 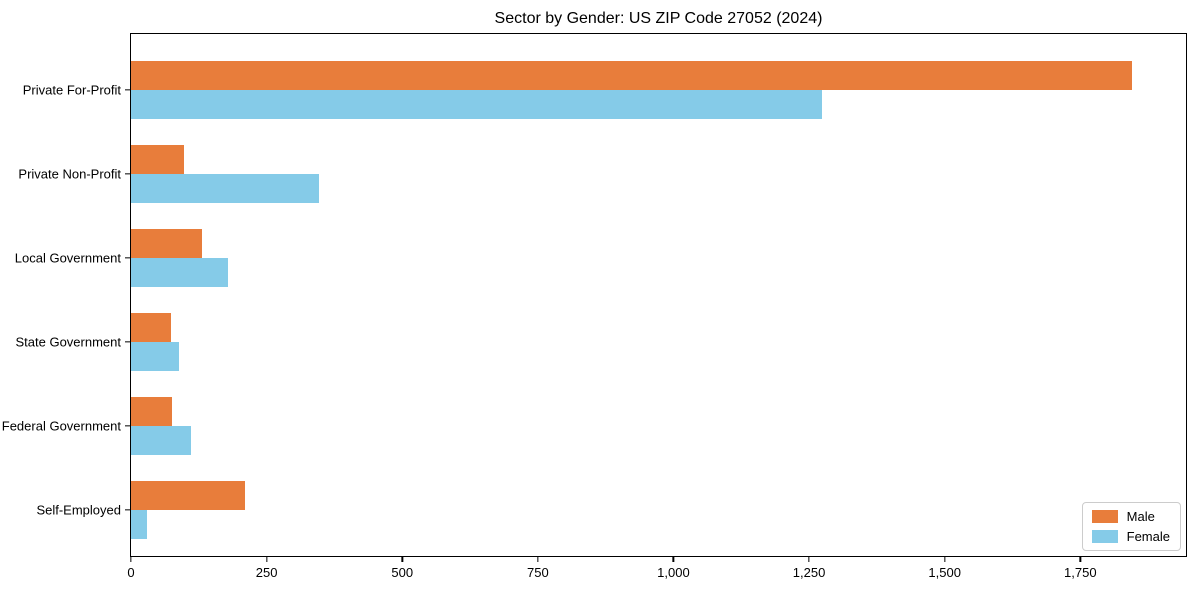 What do you see at coordinates (1104, 536) in the screenshot?
I see `legend-swatch-female` at bounding box center [1104, 536].